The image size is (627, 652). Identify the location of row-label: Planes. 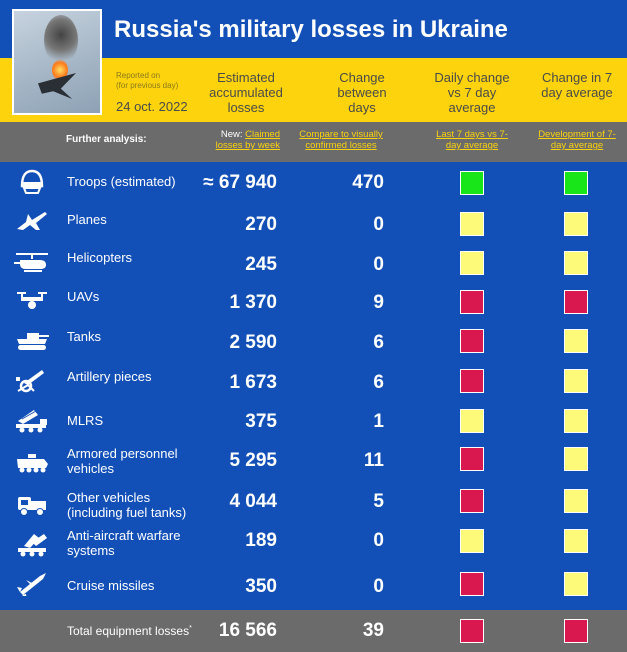
(87, 219).